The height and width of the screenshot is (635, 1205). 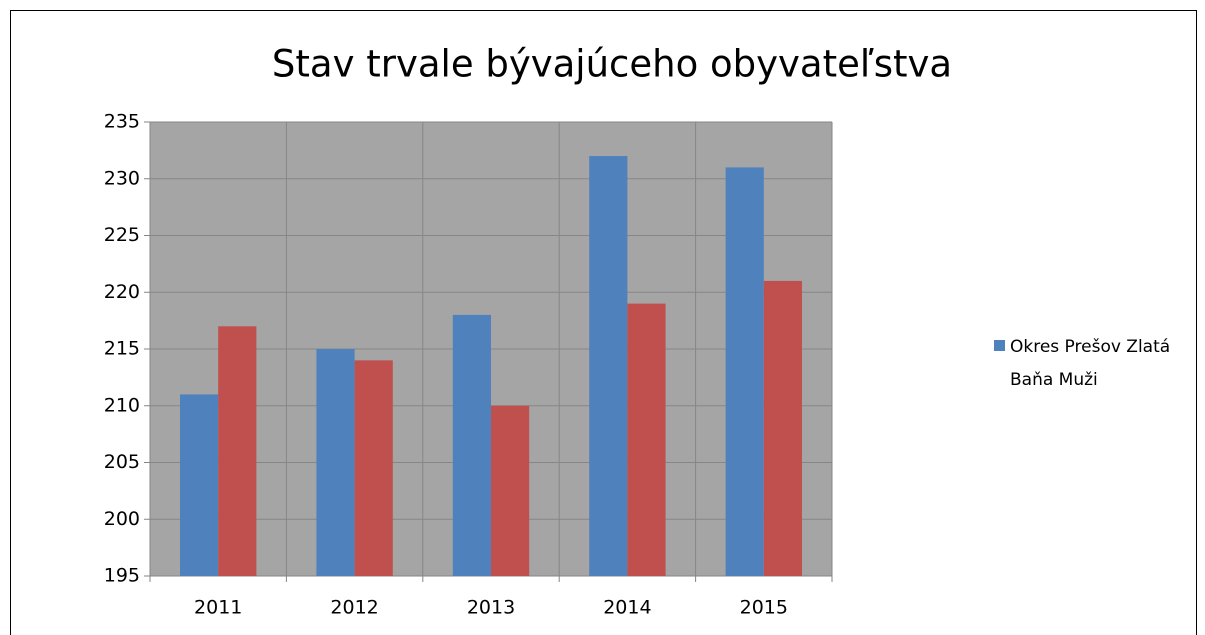 What do you see at coordinates (764, 608) in the screenshot?
I see `x-tick-label: 2015` at bounding box center [764, 608].